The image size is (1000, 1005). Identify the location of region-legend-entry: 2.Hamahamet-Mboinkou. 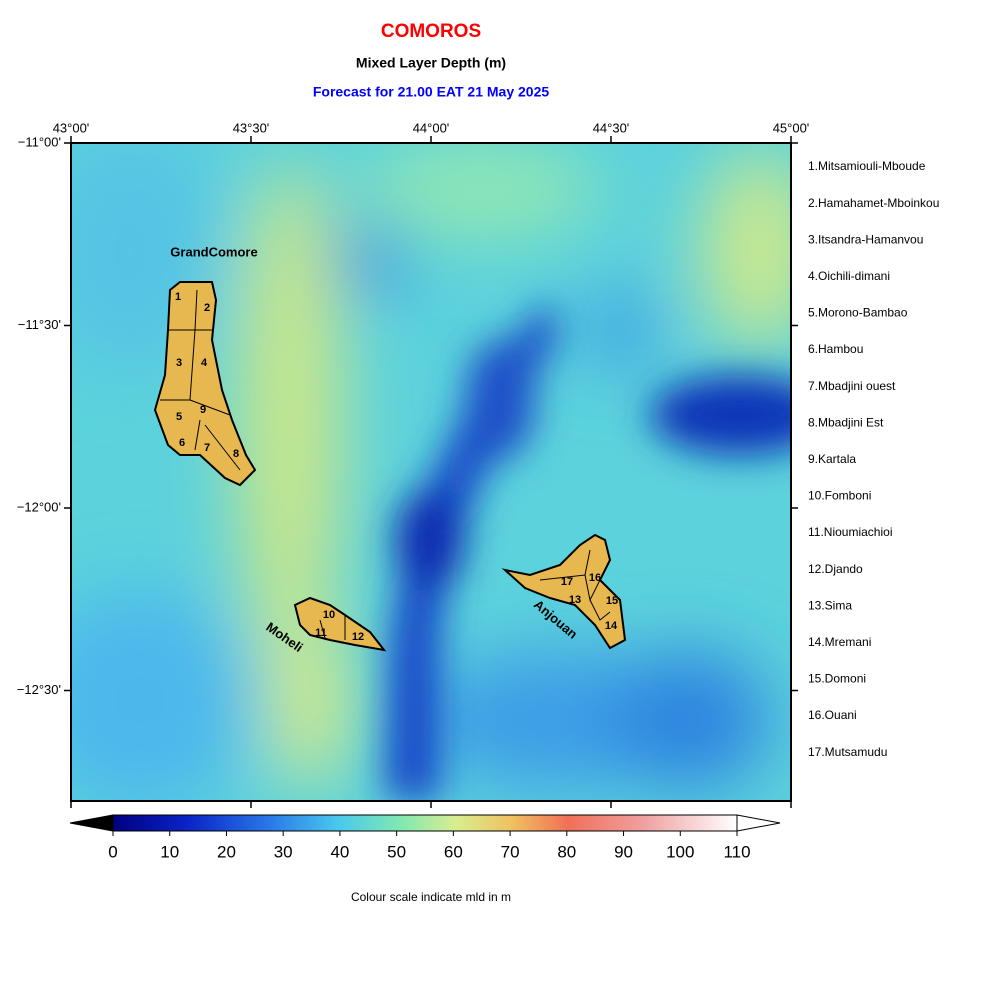
(873, 203).